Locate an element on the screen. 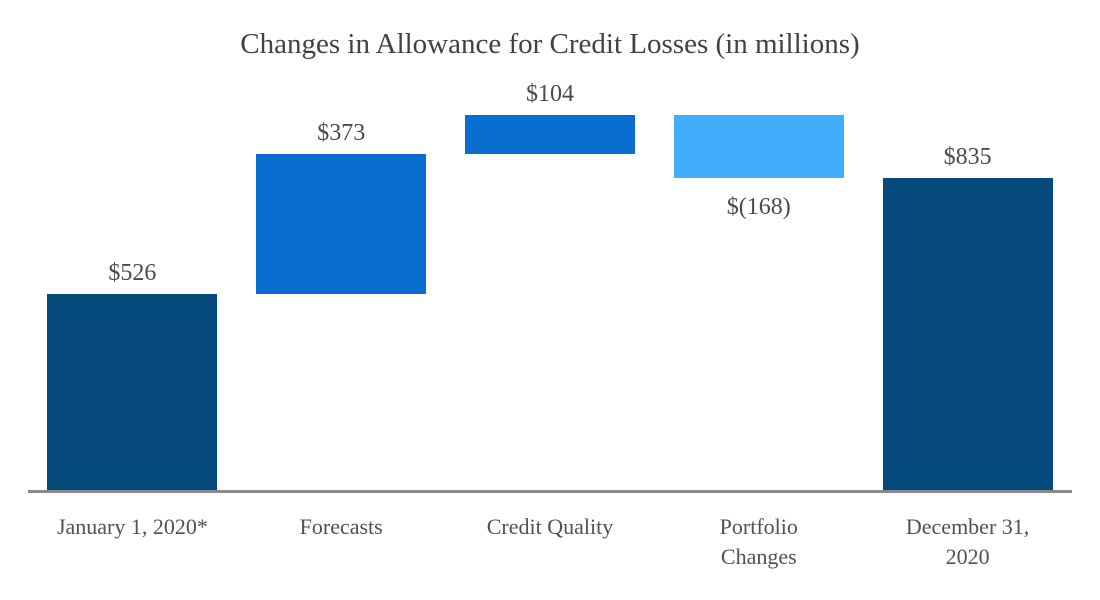 Image resolution: width=1100 pixels, height=600 pixels. x-axis-line is located at coordinates (550, 491).